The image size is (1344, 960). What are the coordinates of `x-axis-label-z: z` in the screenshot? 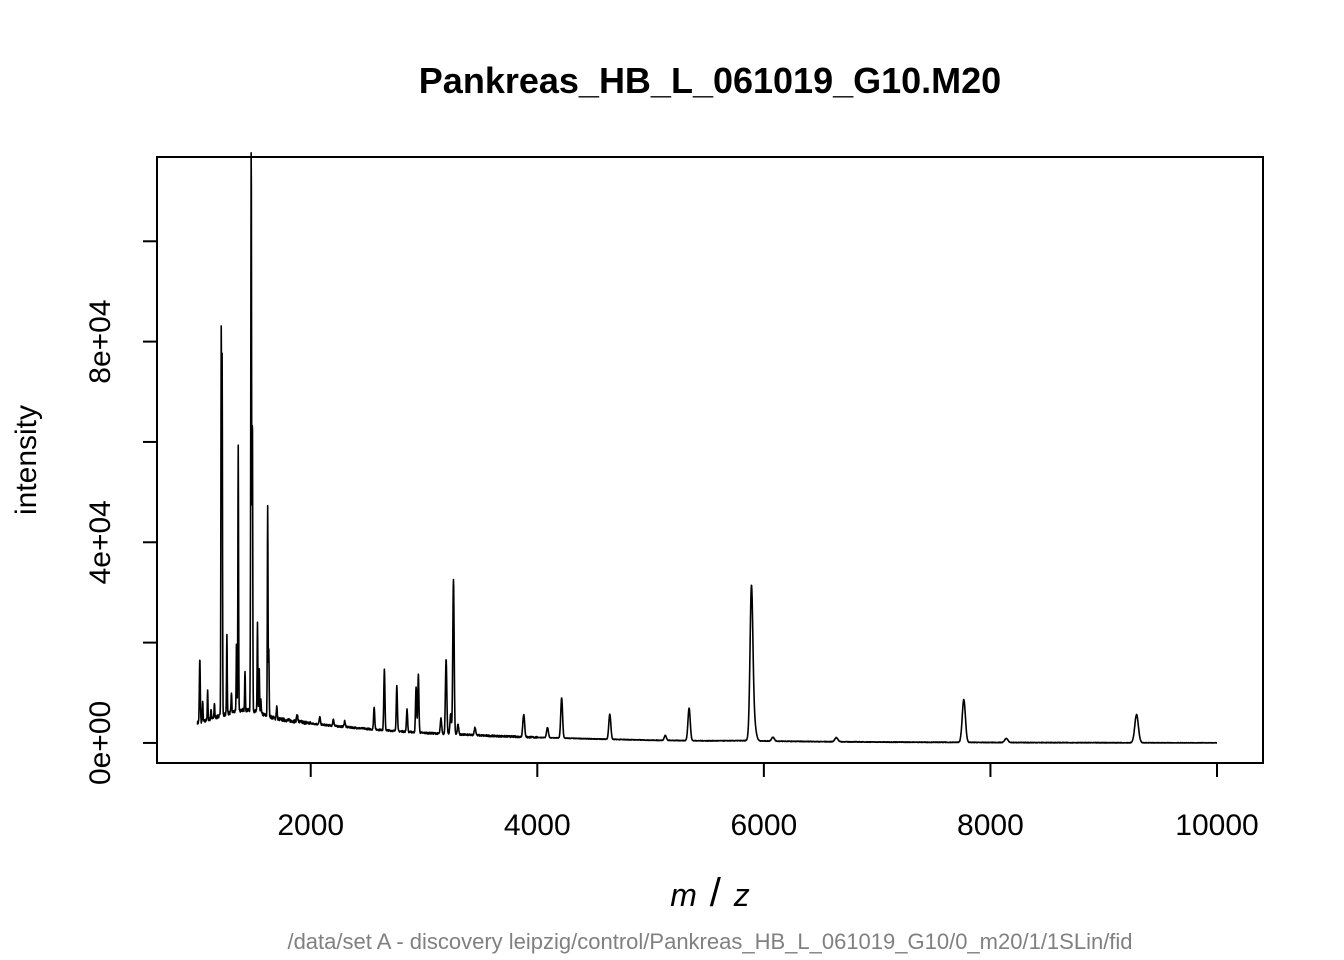 It's located at (741, 895).